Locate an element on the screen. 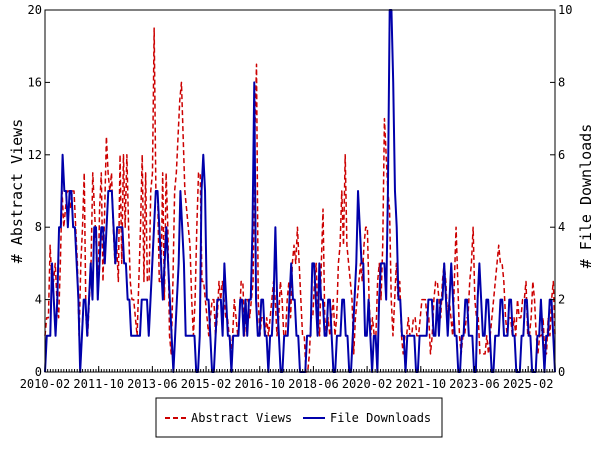 This screenshot has height=450, width=600. y-right-tick-label: 10 is located at coordinates (565, 10).